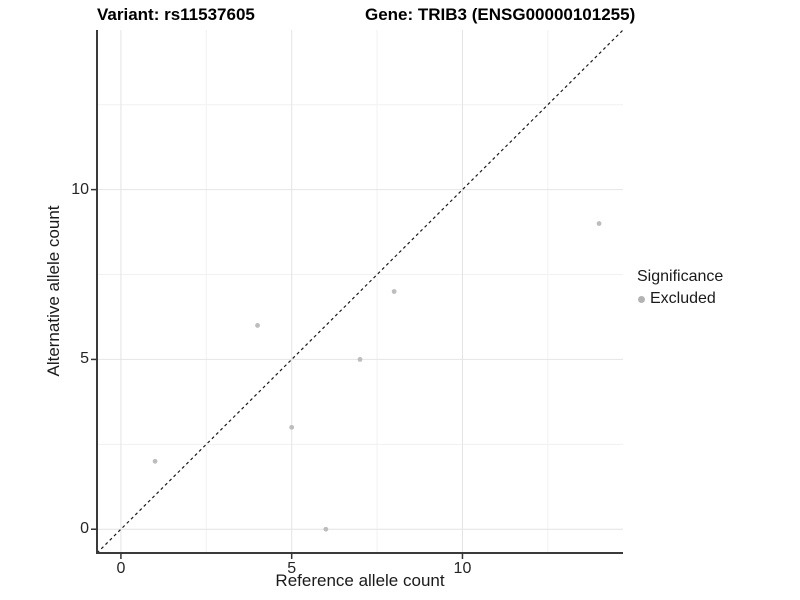 The image size is (800, 600). What do you see at coordinates (53, 291) in the screenshot?
I see `y-axis-label: Alternative allele count` at bounding box center [53, 291].